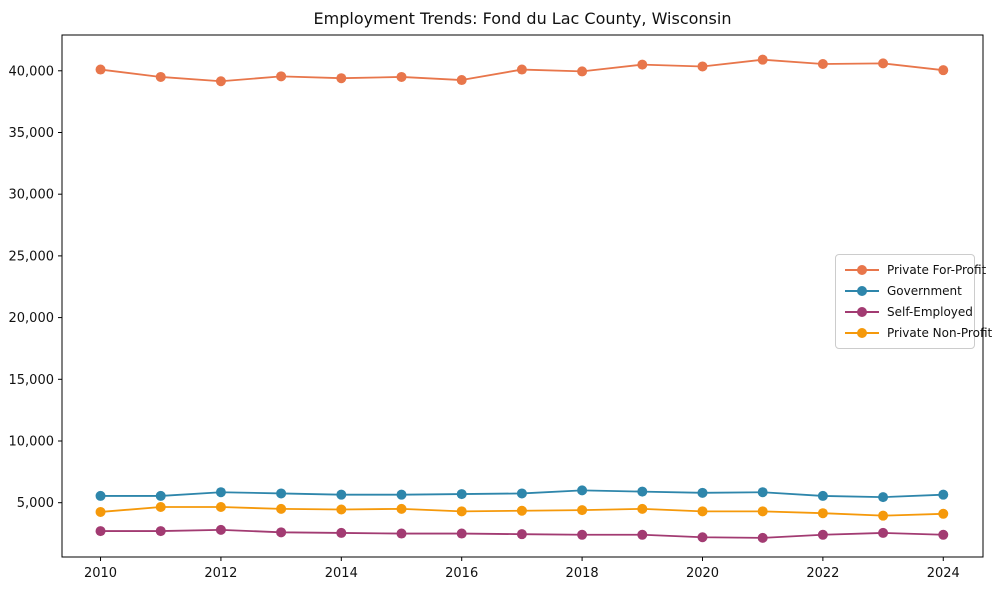  Describe the element at coordinates (100, 495) in the screenshot. I see `data-point-government-2010` at that location.